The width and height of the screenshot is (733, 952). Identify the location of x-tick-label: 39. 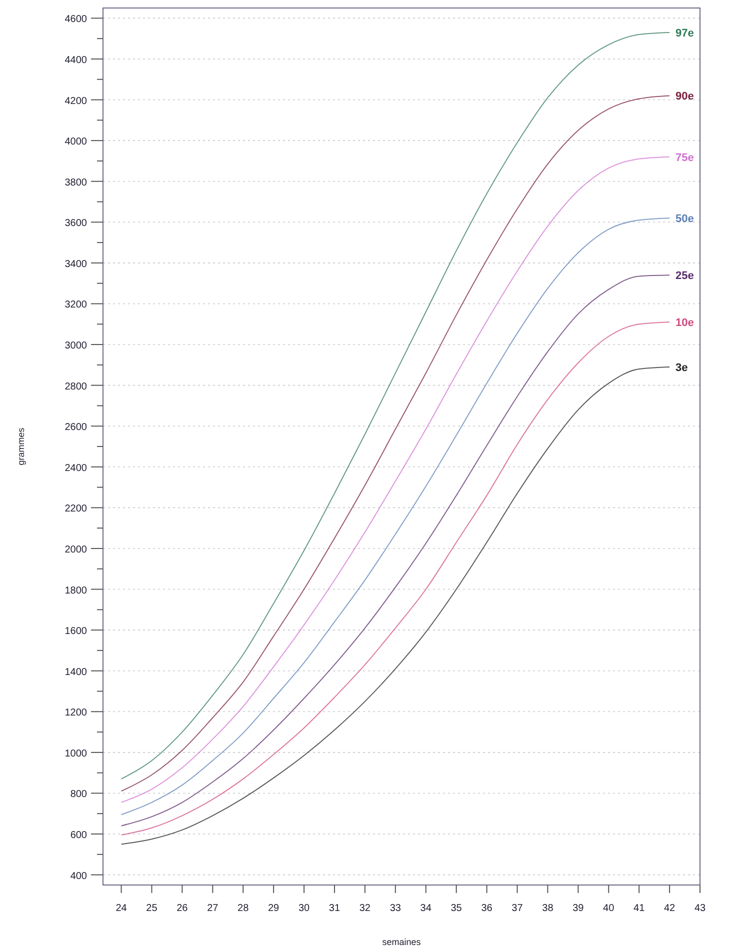
(578, 908).